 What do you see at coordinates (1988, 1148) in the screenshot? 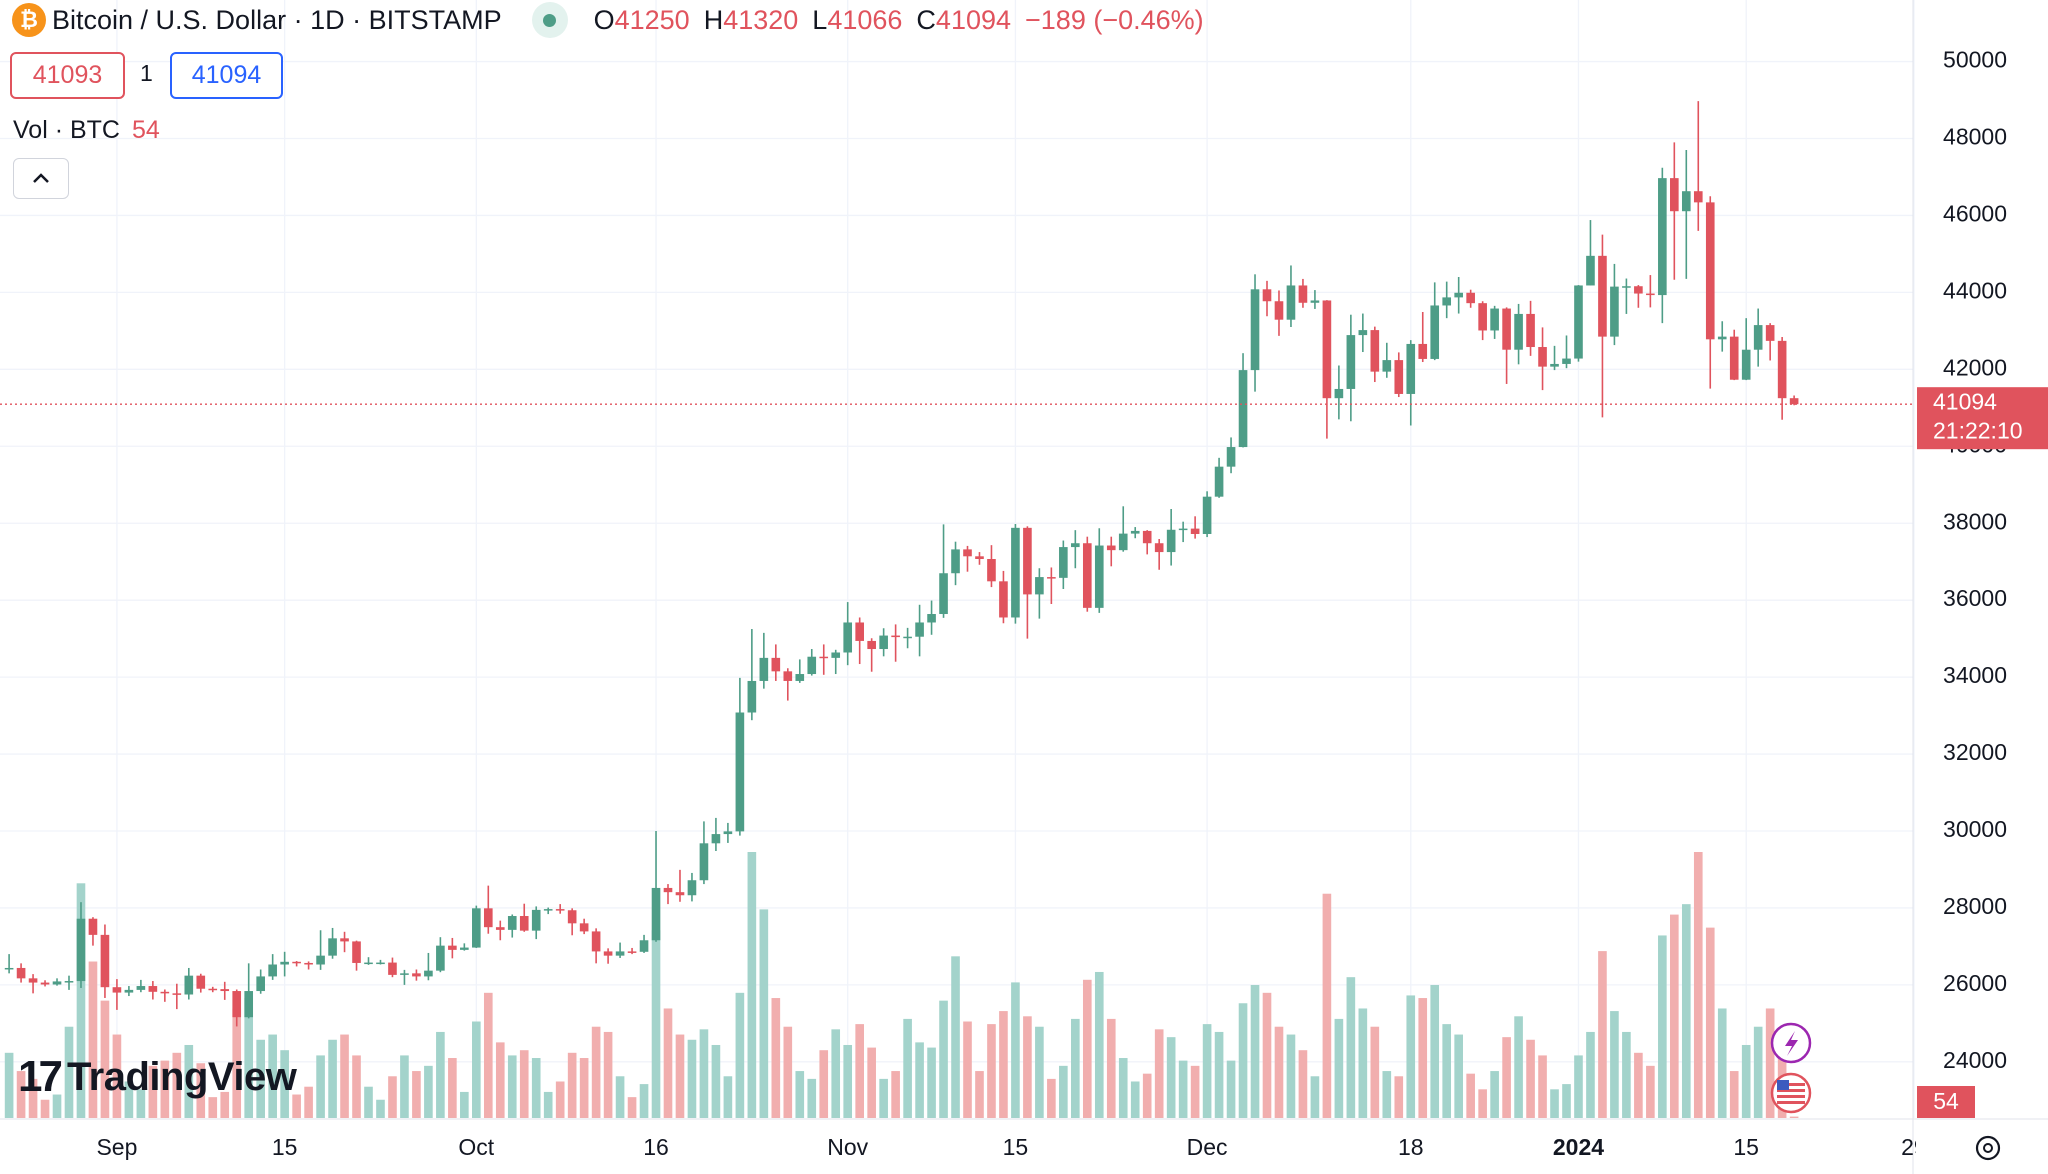
I see `settings-icon` at bounding box center [1988, 1148].